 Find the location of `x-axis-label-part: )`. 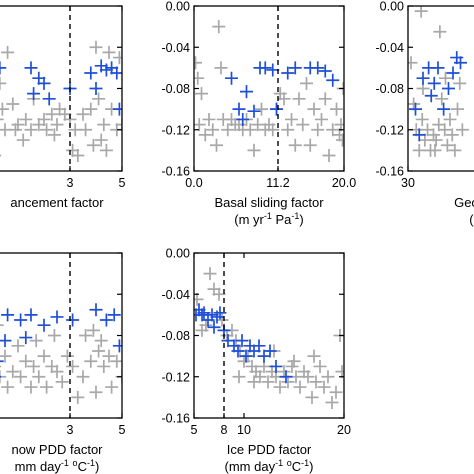

x-axis-label-part: ) is located at coordinates (301, 219).